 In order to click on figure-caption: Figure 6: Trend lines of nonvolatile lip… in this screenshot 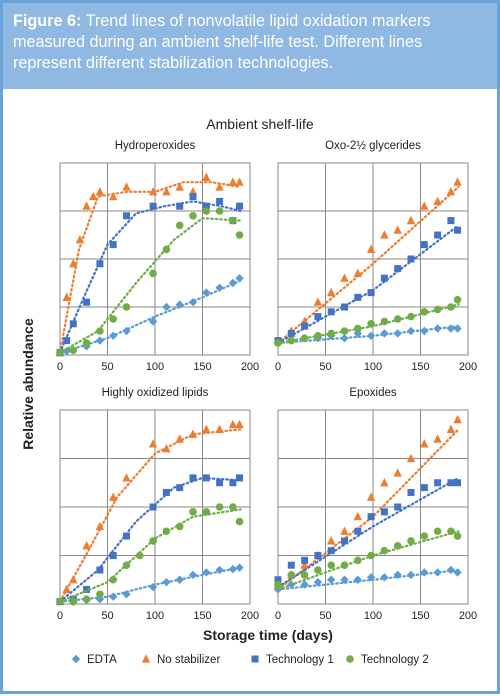, I will do `click(250, 46)`.